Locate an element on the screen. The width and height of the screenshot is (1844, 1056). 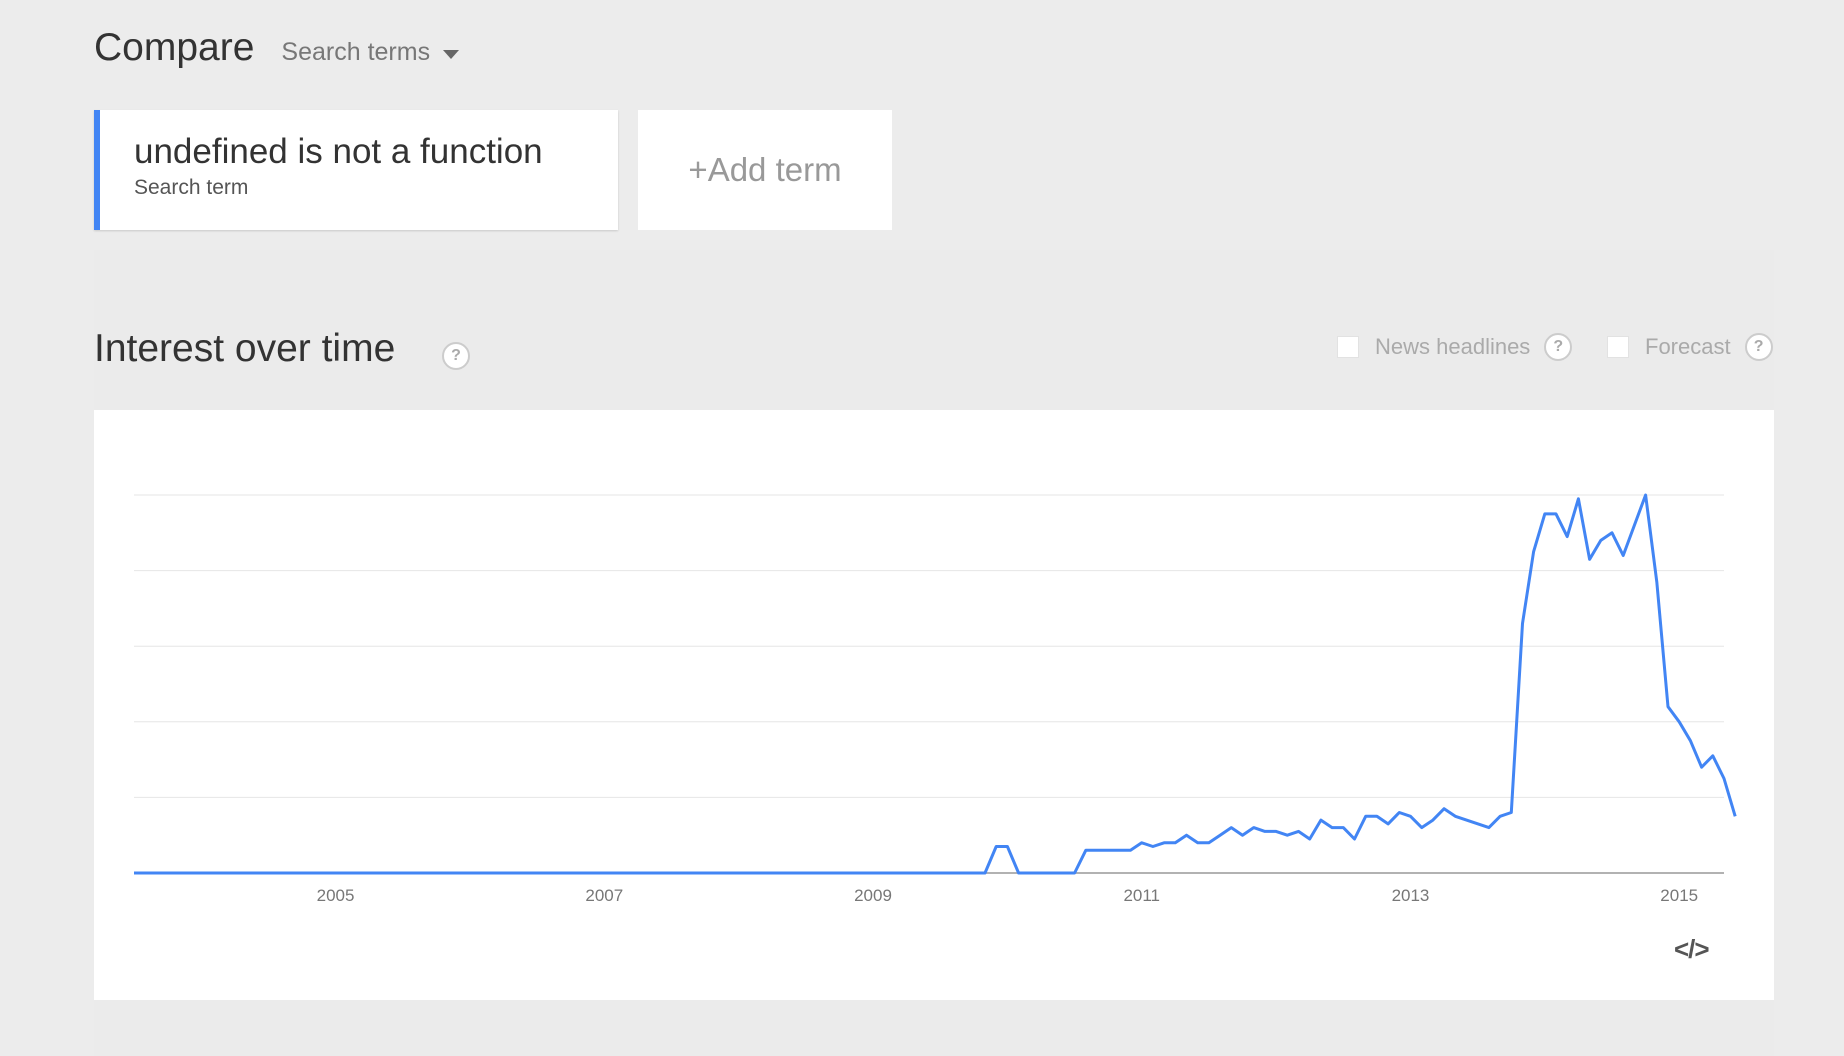
x-tick-label: 2015 is located at coordinates (1679, 895).